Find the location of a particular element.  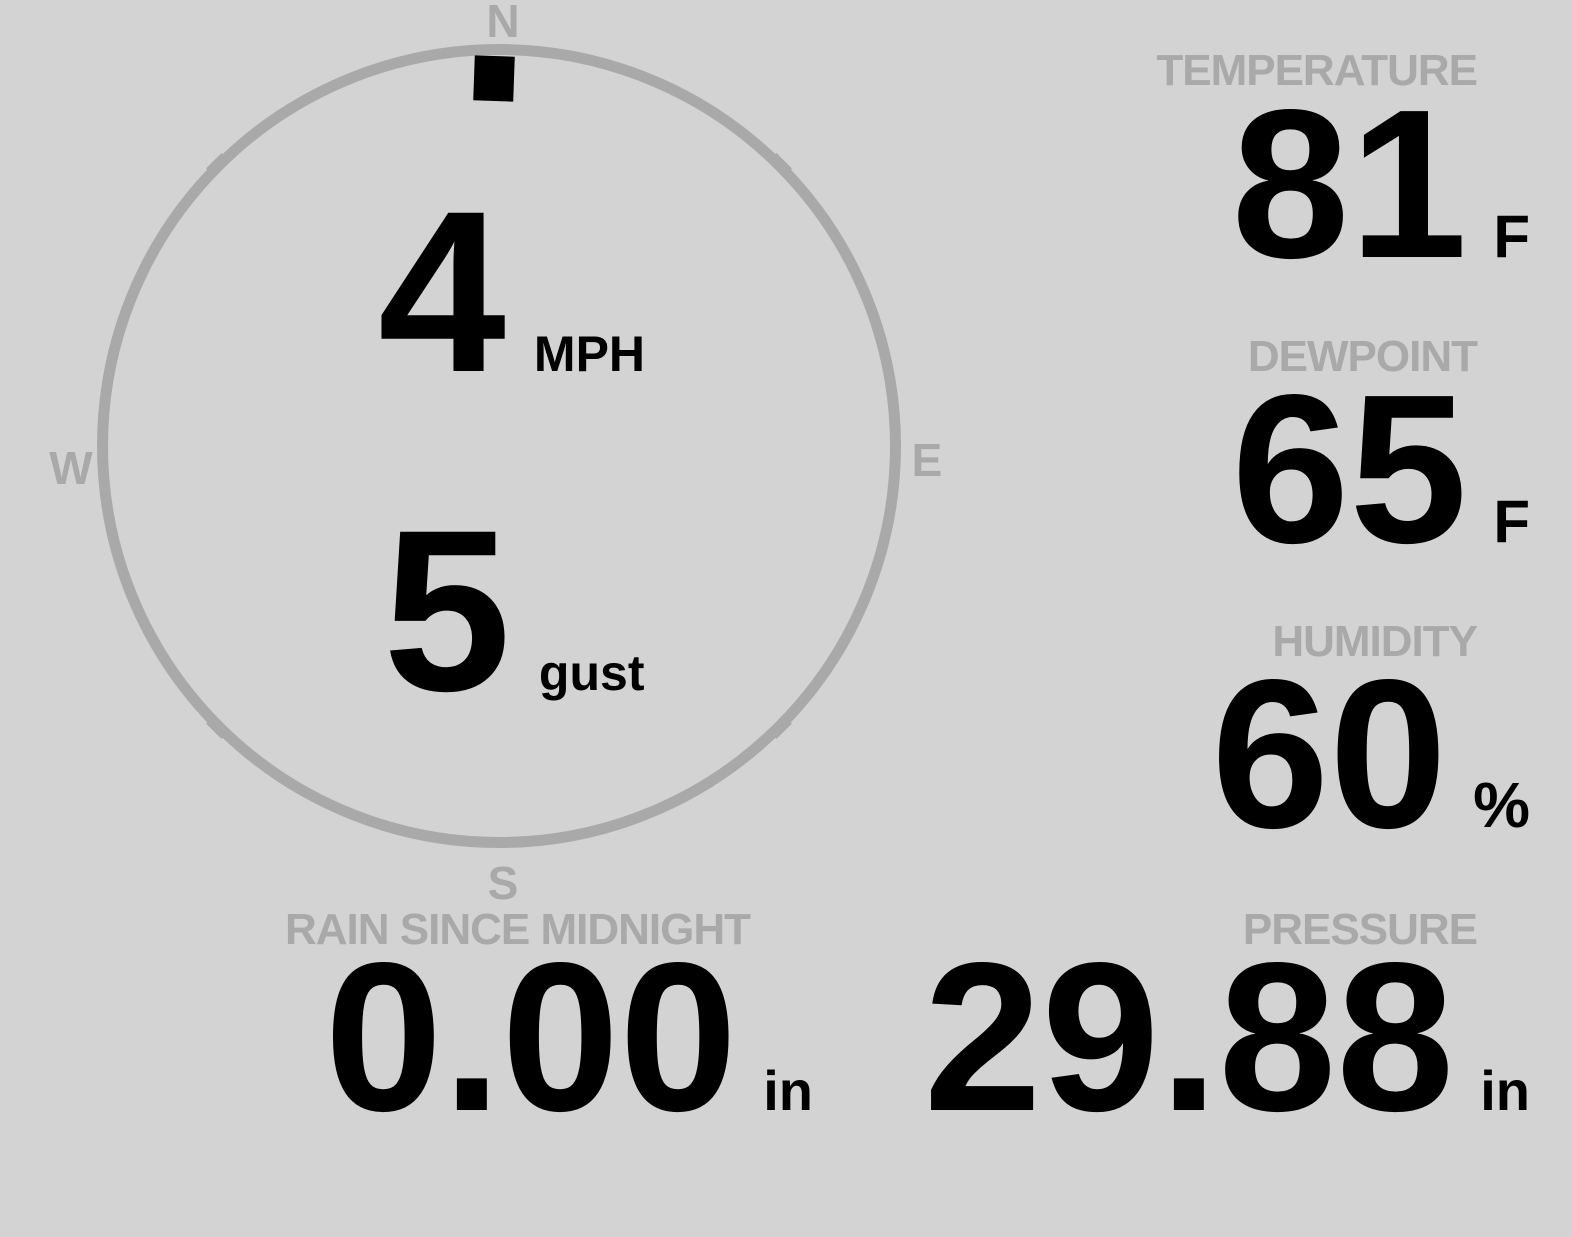

humidity-readout: 60 % is located at coordinates (1370, 754).